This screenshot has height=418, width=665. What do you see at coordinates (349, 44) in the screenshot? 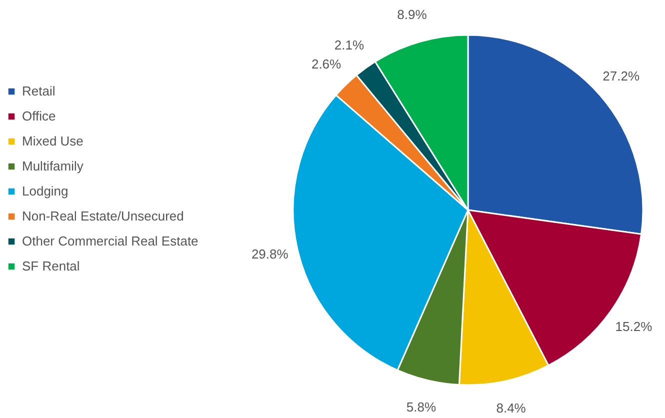
I see `data-label: 2.1%` at bounding box center [349, 44].